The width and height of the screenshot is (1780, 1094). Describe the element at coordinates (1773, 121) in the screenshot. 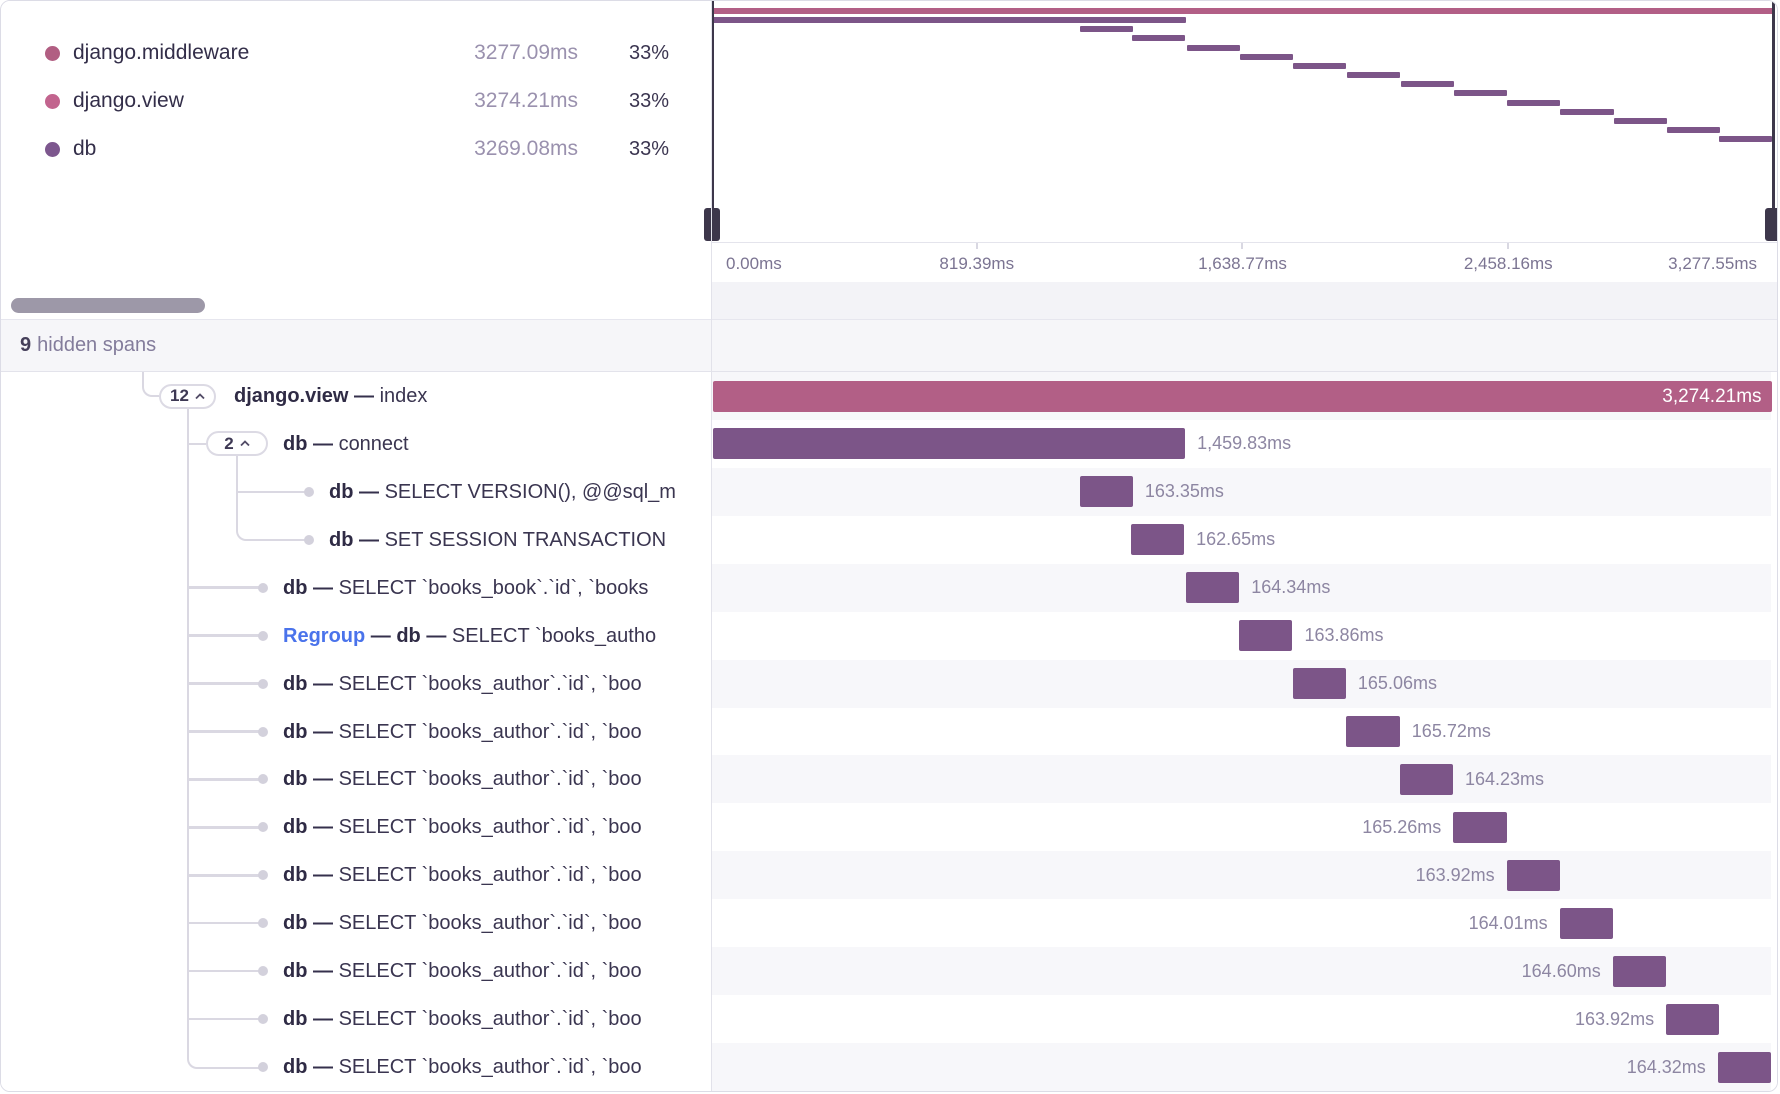

I see `minimap-selection-right-edge` at that location.